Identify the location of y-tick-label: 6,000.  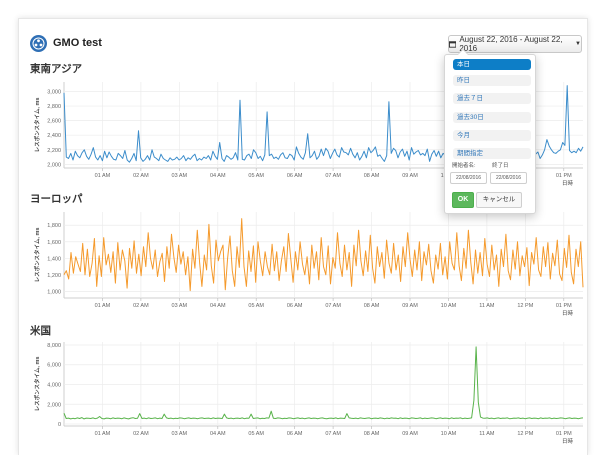
(54, 366).